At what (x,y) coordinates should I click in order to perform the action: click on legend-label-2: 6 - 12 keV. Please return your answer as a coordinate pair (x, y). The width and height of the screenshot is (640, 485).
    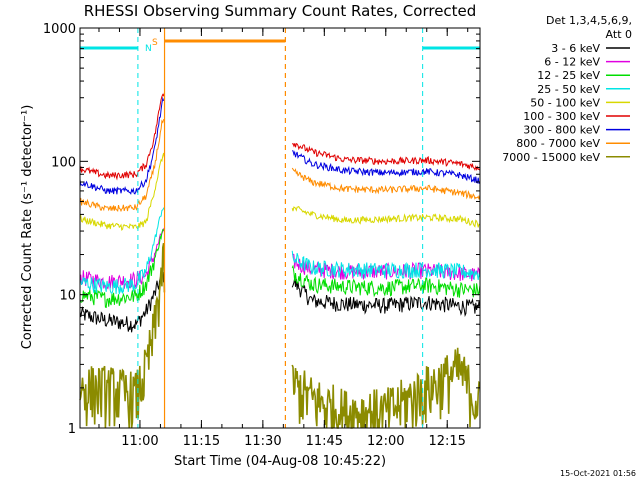
    Looking at the image, I should click on (572, 62).